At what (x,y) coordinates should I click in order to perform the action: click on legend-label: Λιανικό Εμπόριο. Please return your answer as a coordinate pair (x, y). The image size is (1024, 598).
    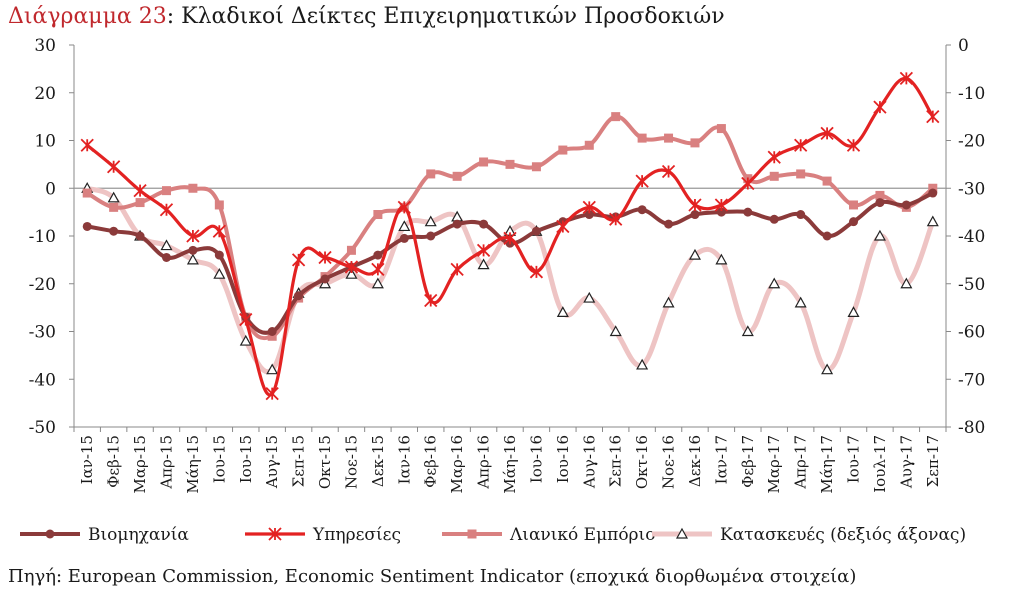
    Looking at the image, I should click on (582, 535).